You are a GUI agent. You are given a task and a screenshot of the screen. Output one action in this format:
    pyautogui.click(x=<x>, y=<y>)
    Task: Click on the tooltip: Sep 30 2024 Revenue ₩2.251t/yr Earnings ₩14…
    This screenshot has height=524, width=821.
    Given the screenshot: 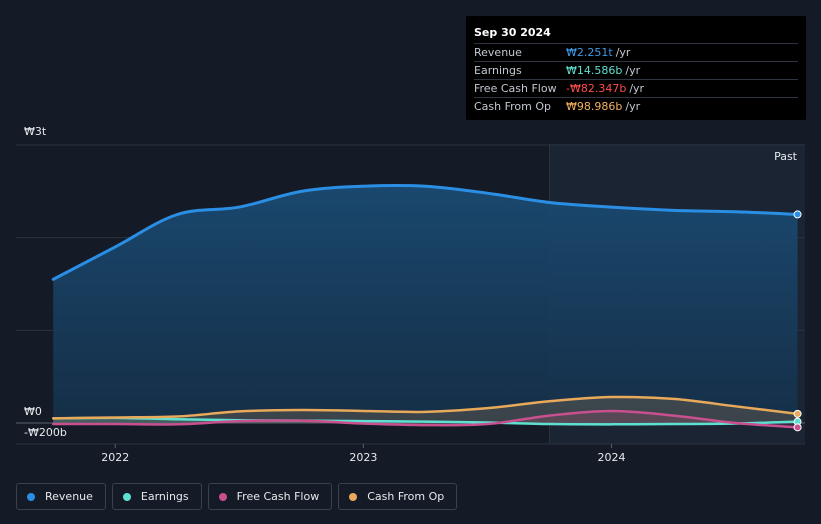 What is the action you would take?
    pyautogui.click(x=636, y=68)
    